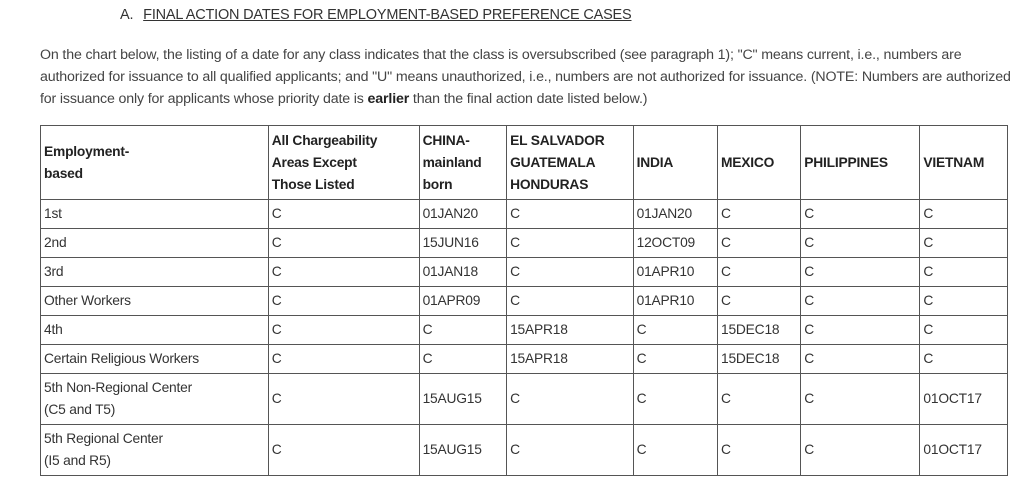 This screenshot has height=486, width=1035. Describe the element at coordinates (759, 162) in the screenshot. I see `header-mexico: MEXICO` at that location.